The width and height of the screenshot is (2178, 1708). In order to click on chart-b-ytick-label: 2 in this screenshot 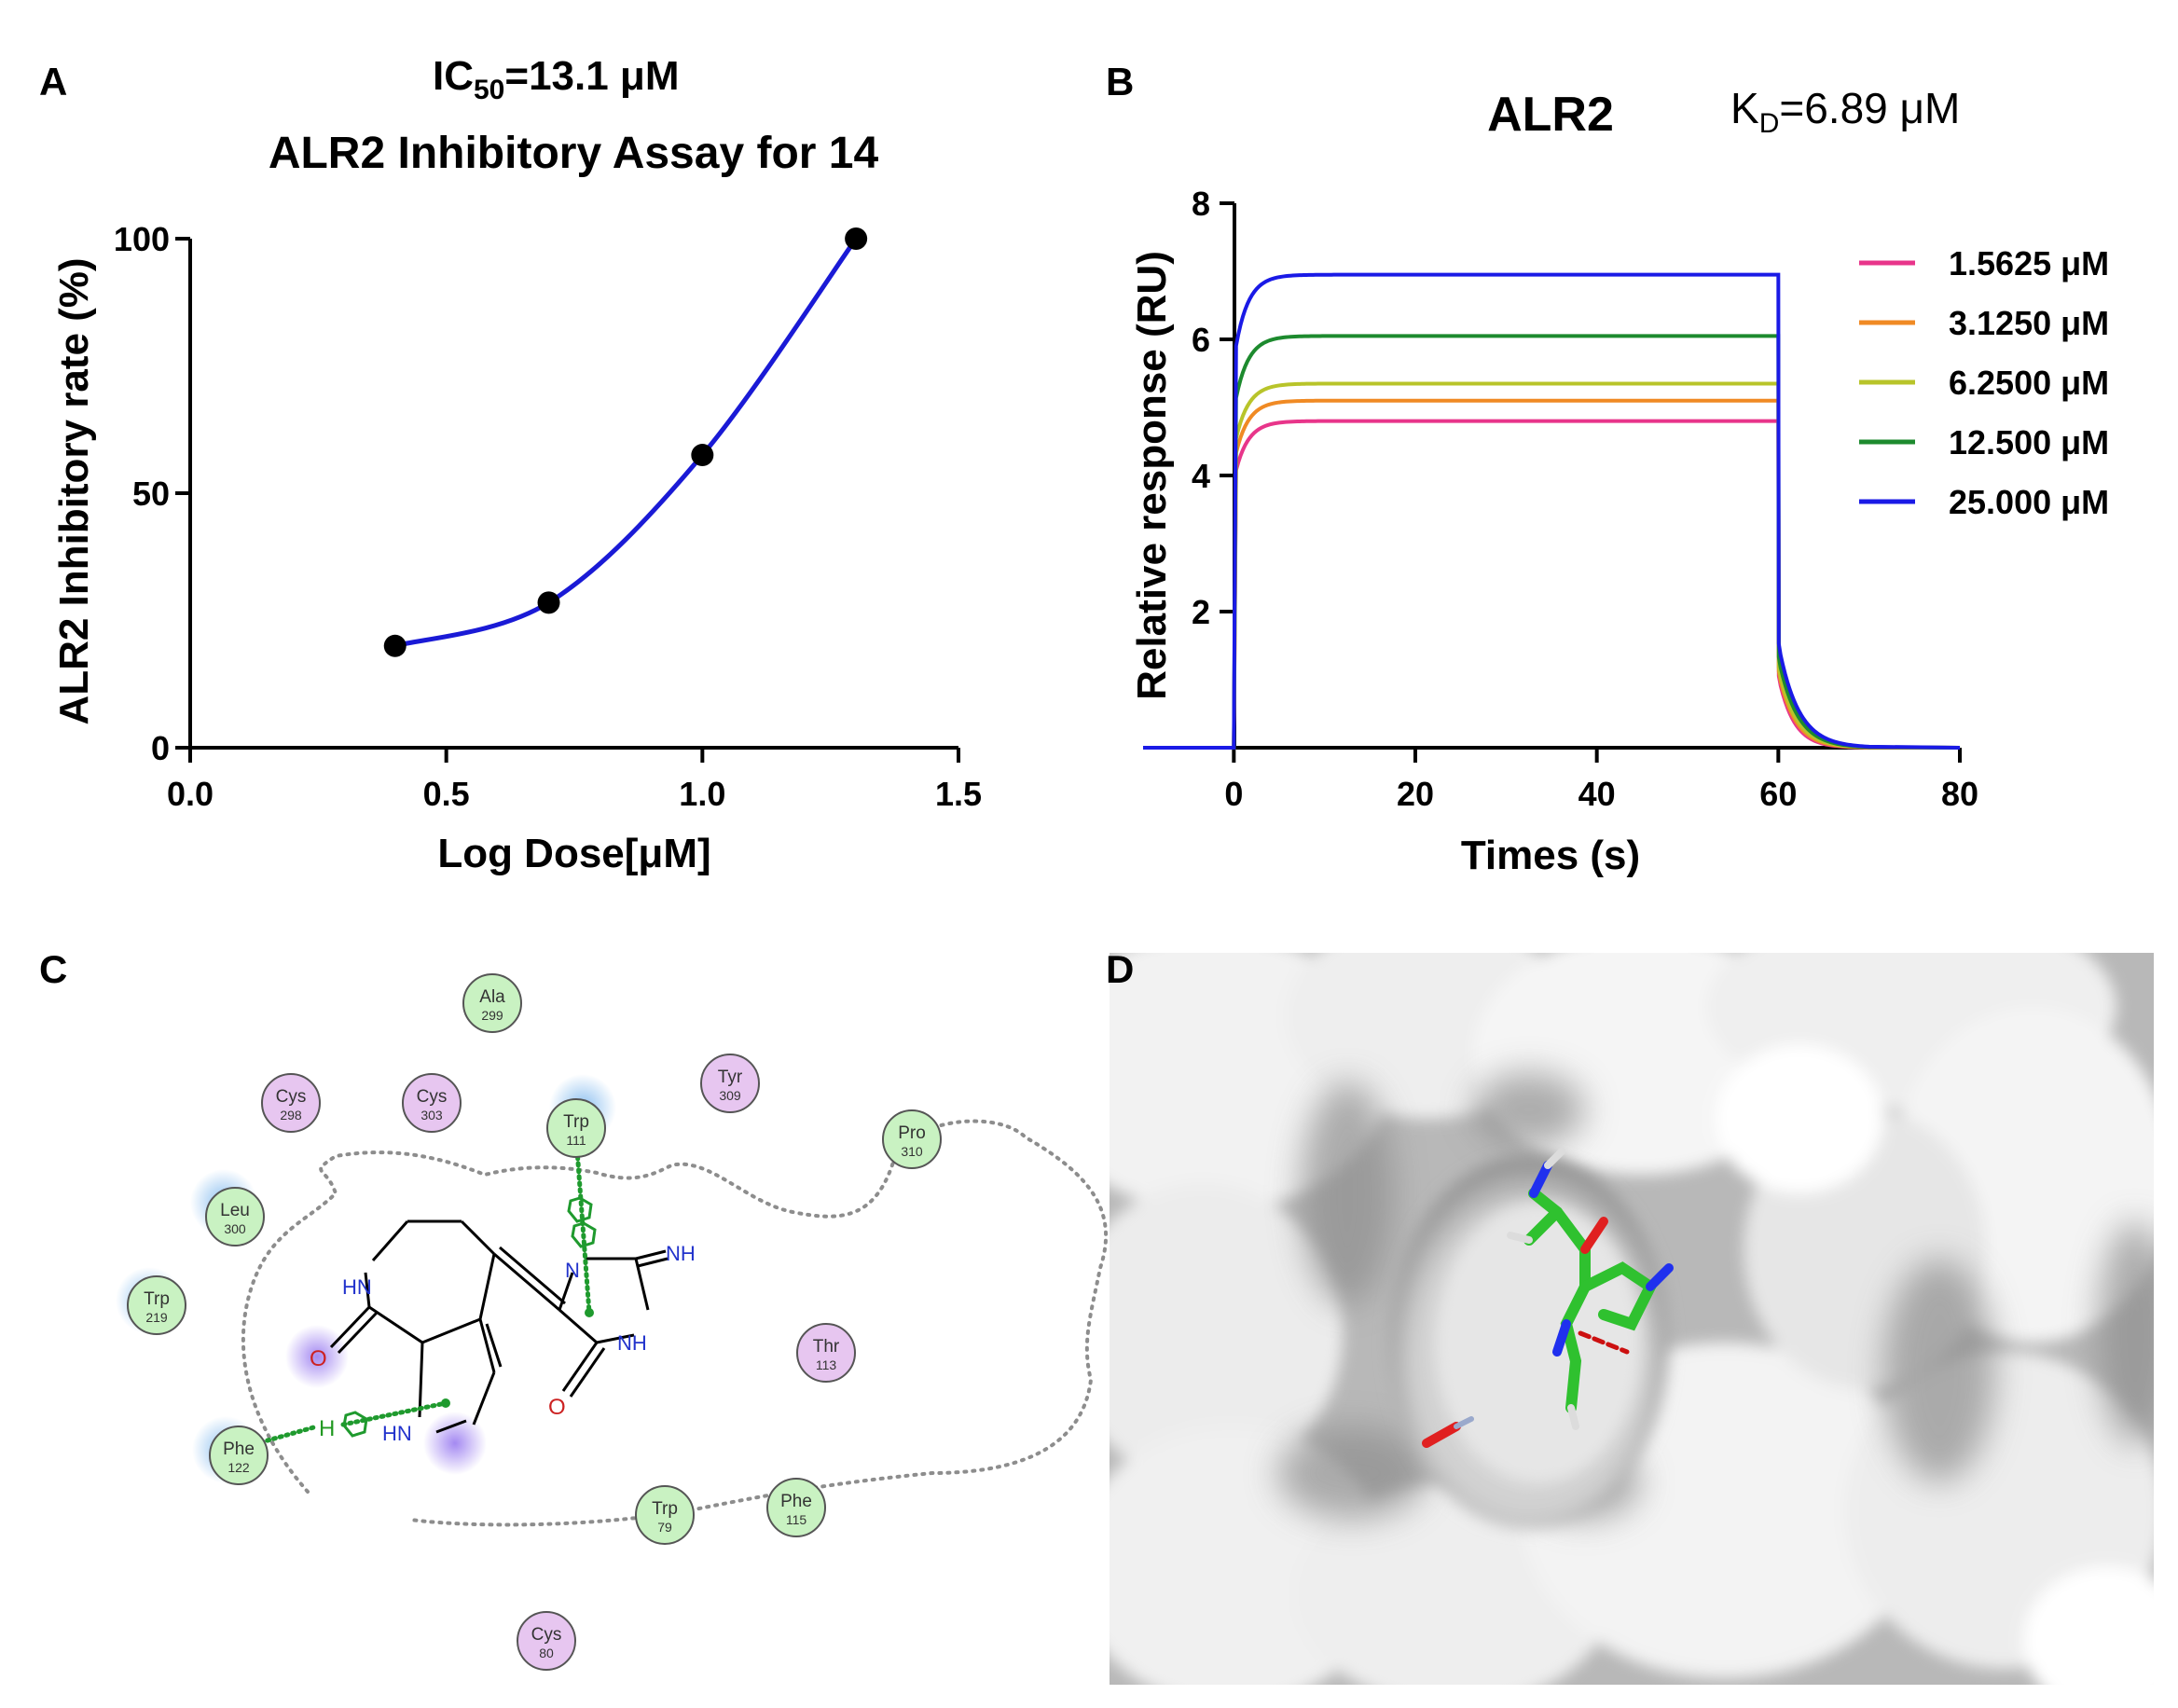, I will do `click(1201, 612)`.